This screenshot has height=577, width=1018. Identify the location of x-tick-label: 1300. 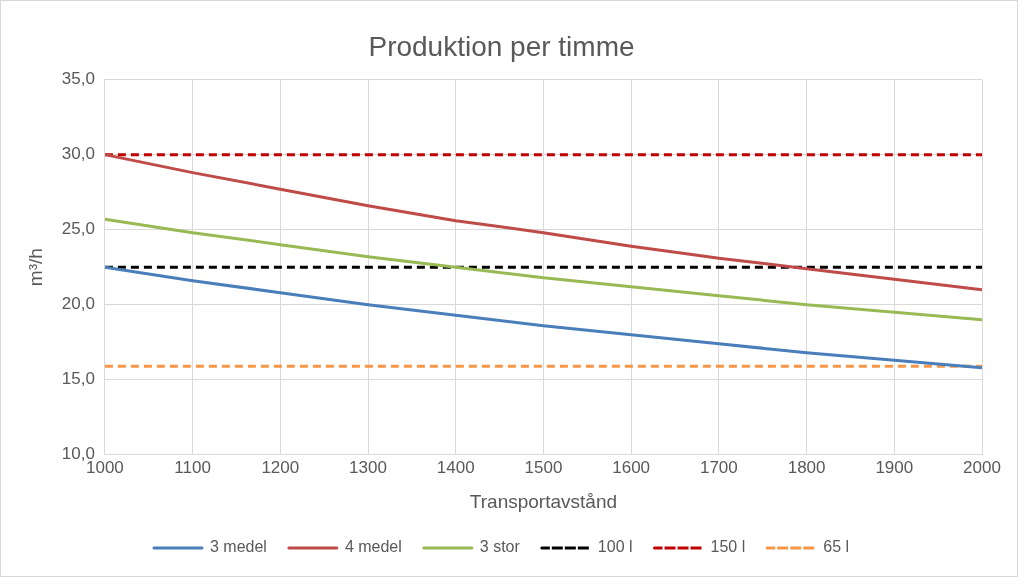
(368, 467).